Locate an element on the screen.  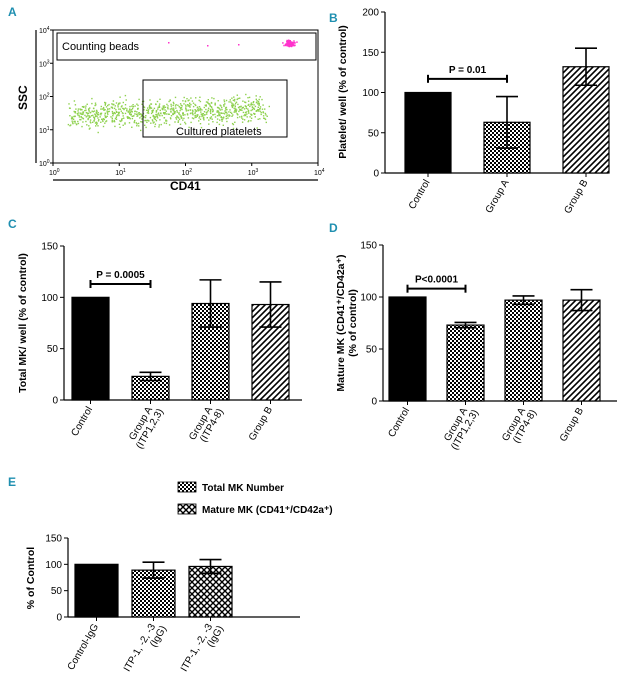
y-tick-label-c: 50 is located at coordinates (53, 349).